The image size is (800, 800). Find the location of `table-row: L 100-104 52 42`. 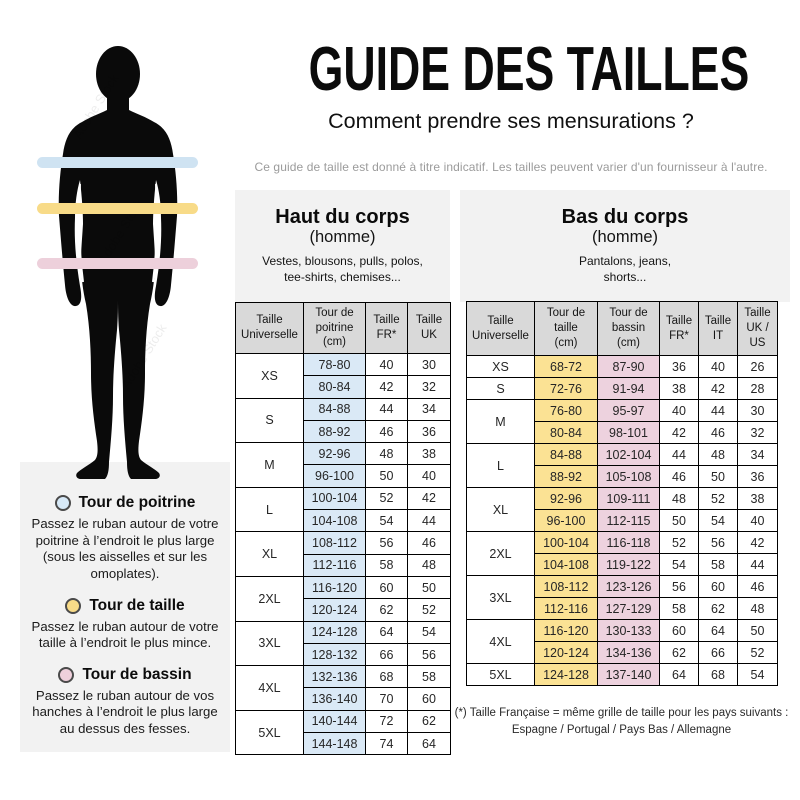

table-row: L 100-104 52 42 is located at coordinates (343, 509).